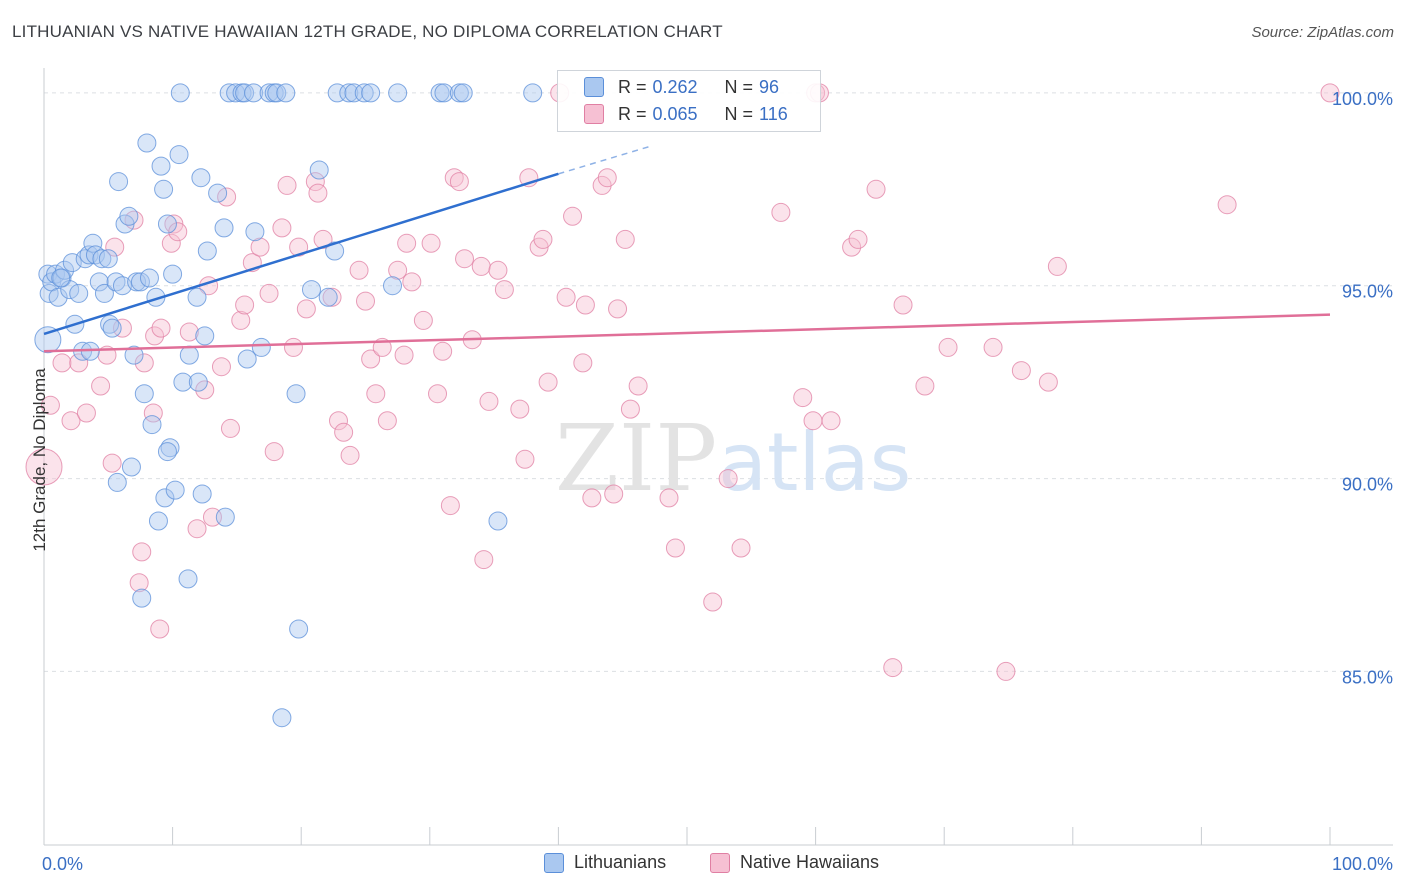 The height and width of the screenshot is (892, 1406). Describe the element at coordinates (733, 458) in the screenshot. I see `watermark: ZIP atlas` at that location.